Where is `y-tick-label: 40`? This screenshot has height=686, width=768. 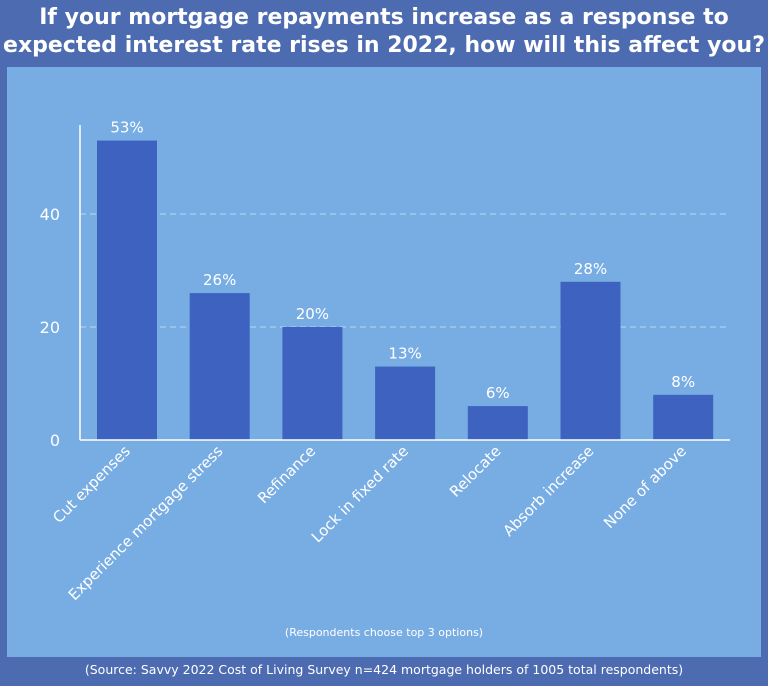
y-tick-label: 40 is located at coordinates (50, 214).